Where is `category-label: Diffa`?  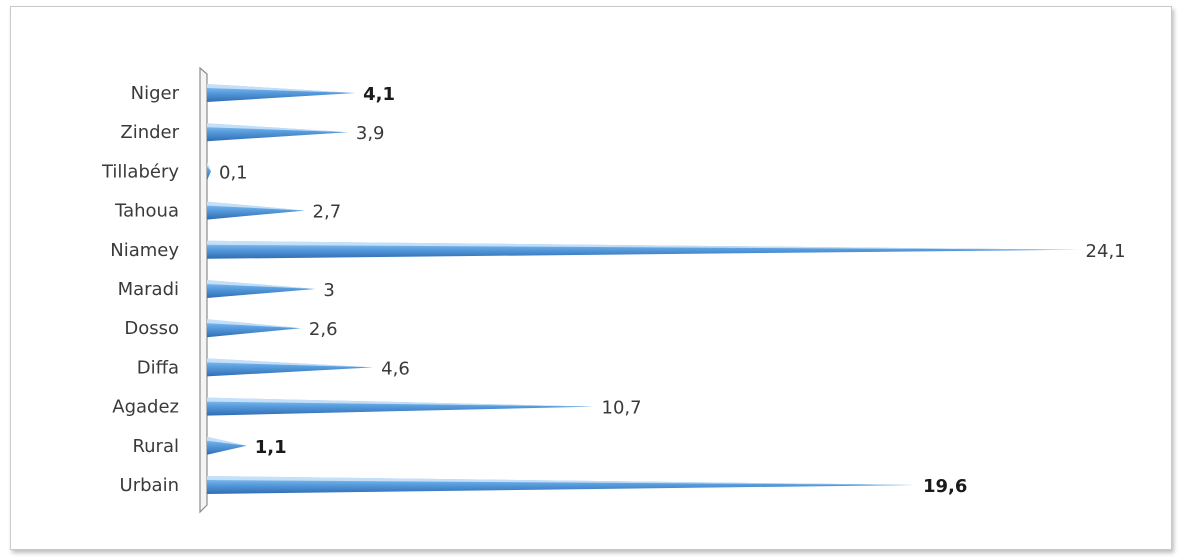
category-label: Diffa is located at coordinates (158, 367).